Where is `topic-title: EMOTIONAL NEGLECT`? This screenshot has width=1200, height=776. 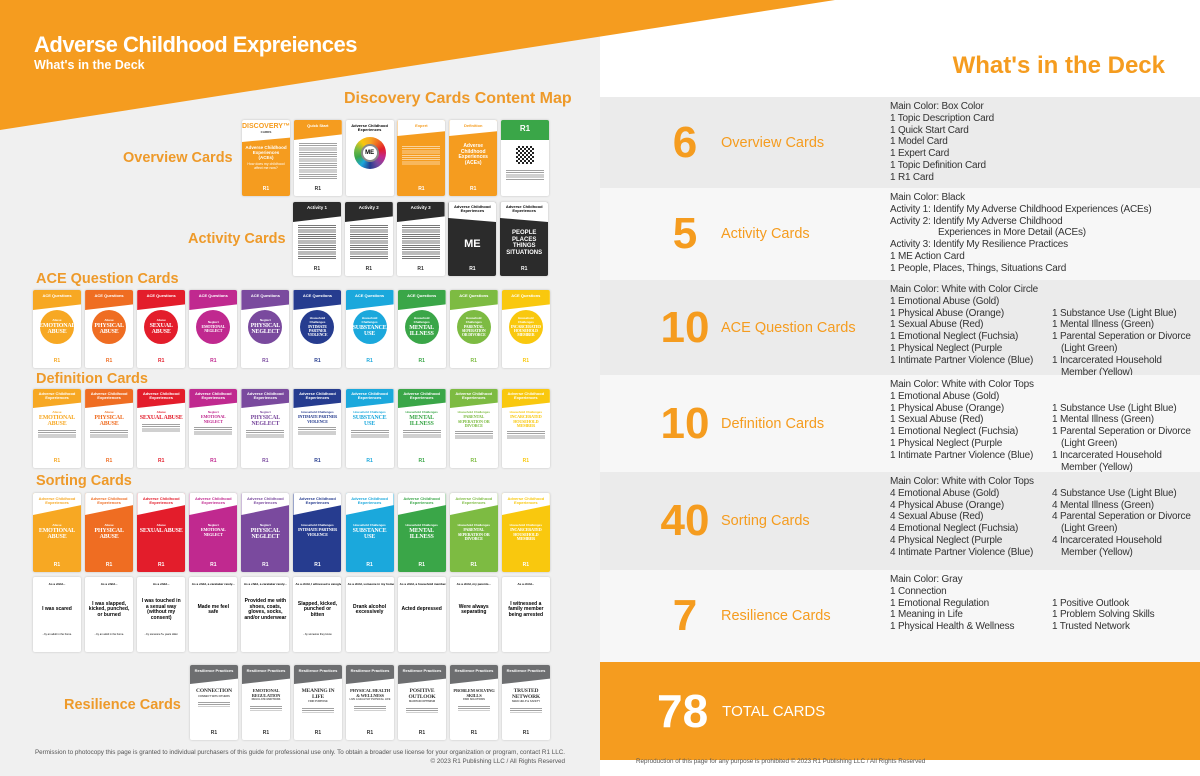
topic-title: EMOTIONAL NEGLECT is located at coordinates (213, 329).